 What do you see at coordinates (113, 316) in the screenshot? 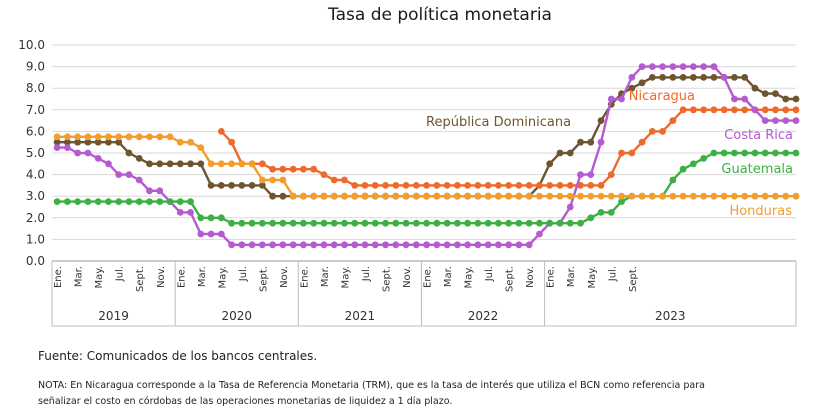
I see `year-label: 2019` at bounding box center [113, 316].